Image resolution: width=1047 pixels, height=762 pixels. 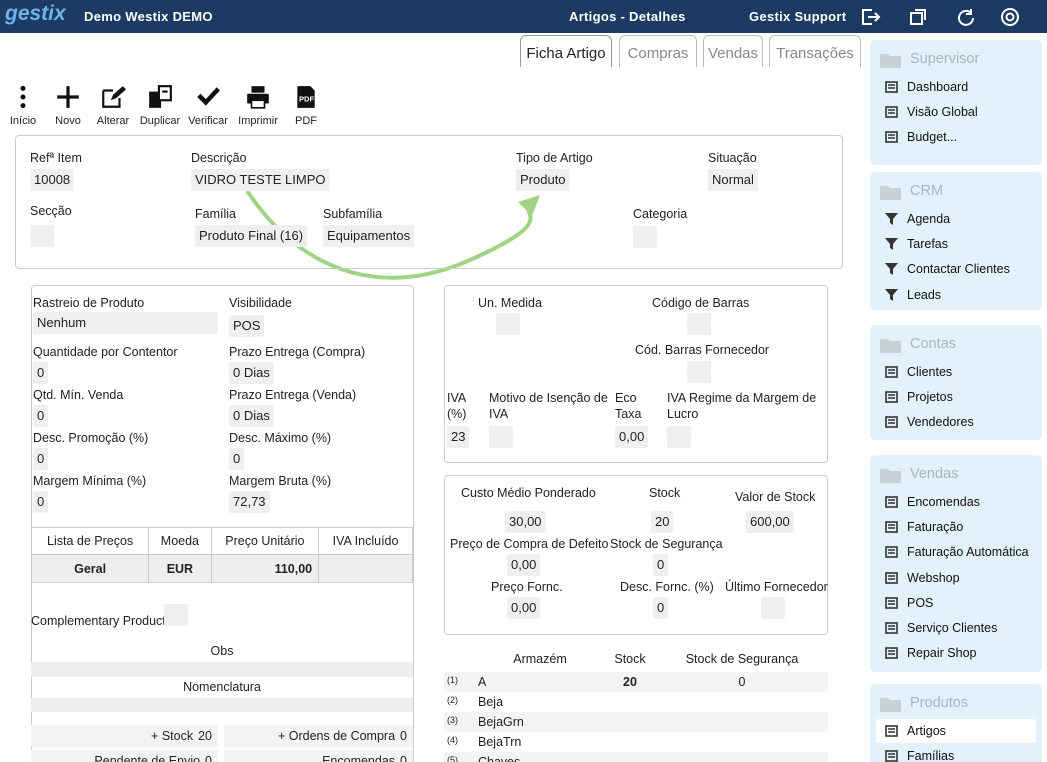 I want to click on tab: Vendas, so click(x=733, y=51).